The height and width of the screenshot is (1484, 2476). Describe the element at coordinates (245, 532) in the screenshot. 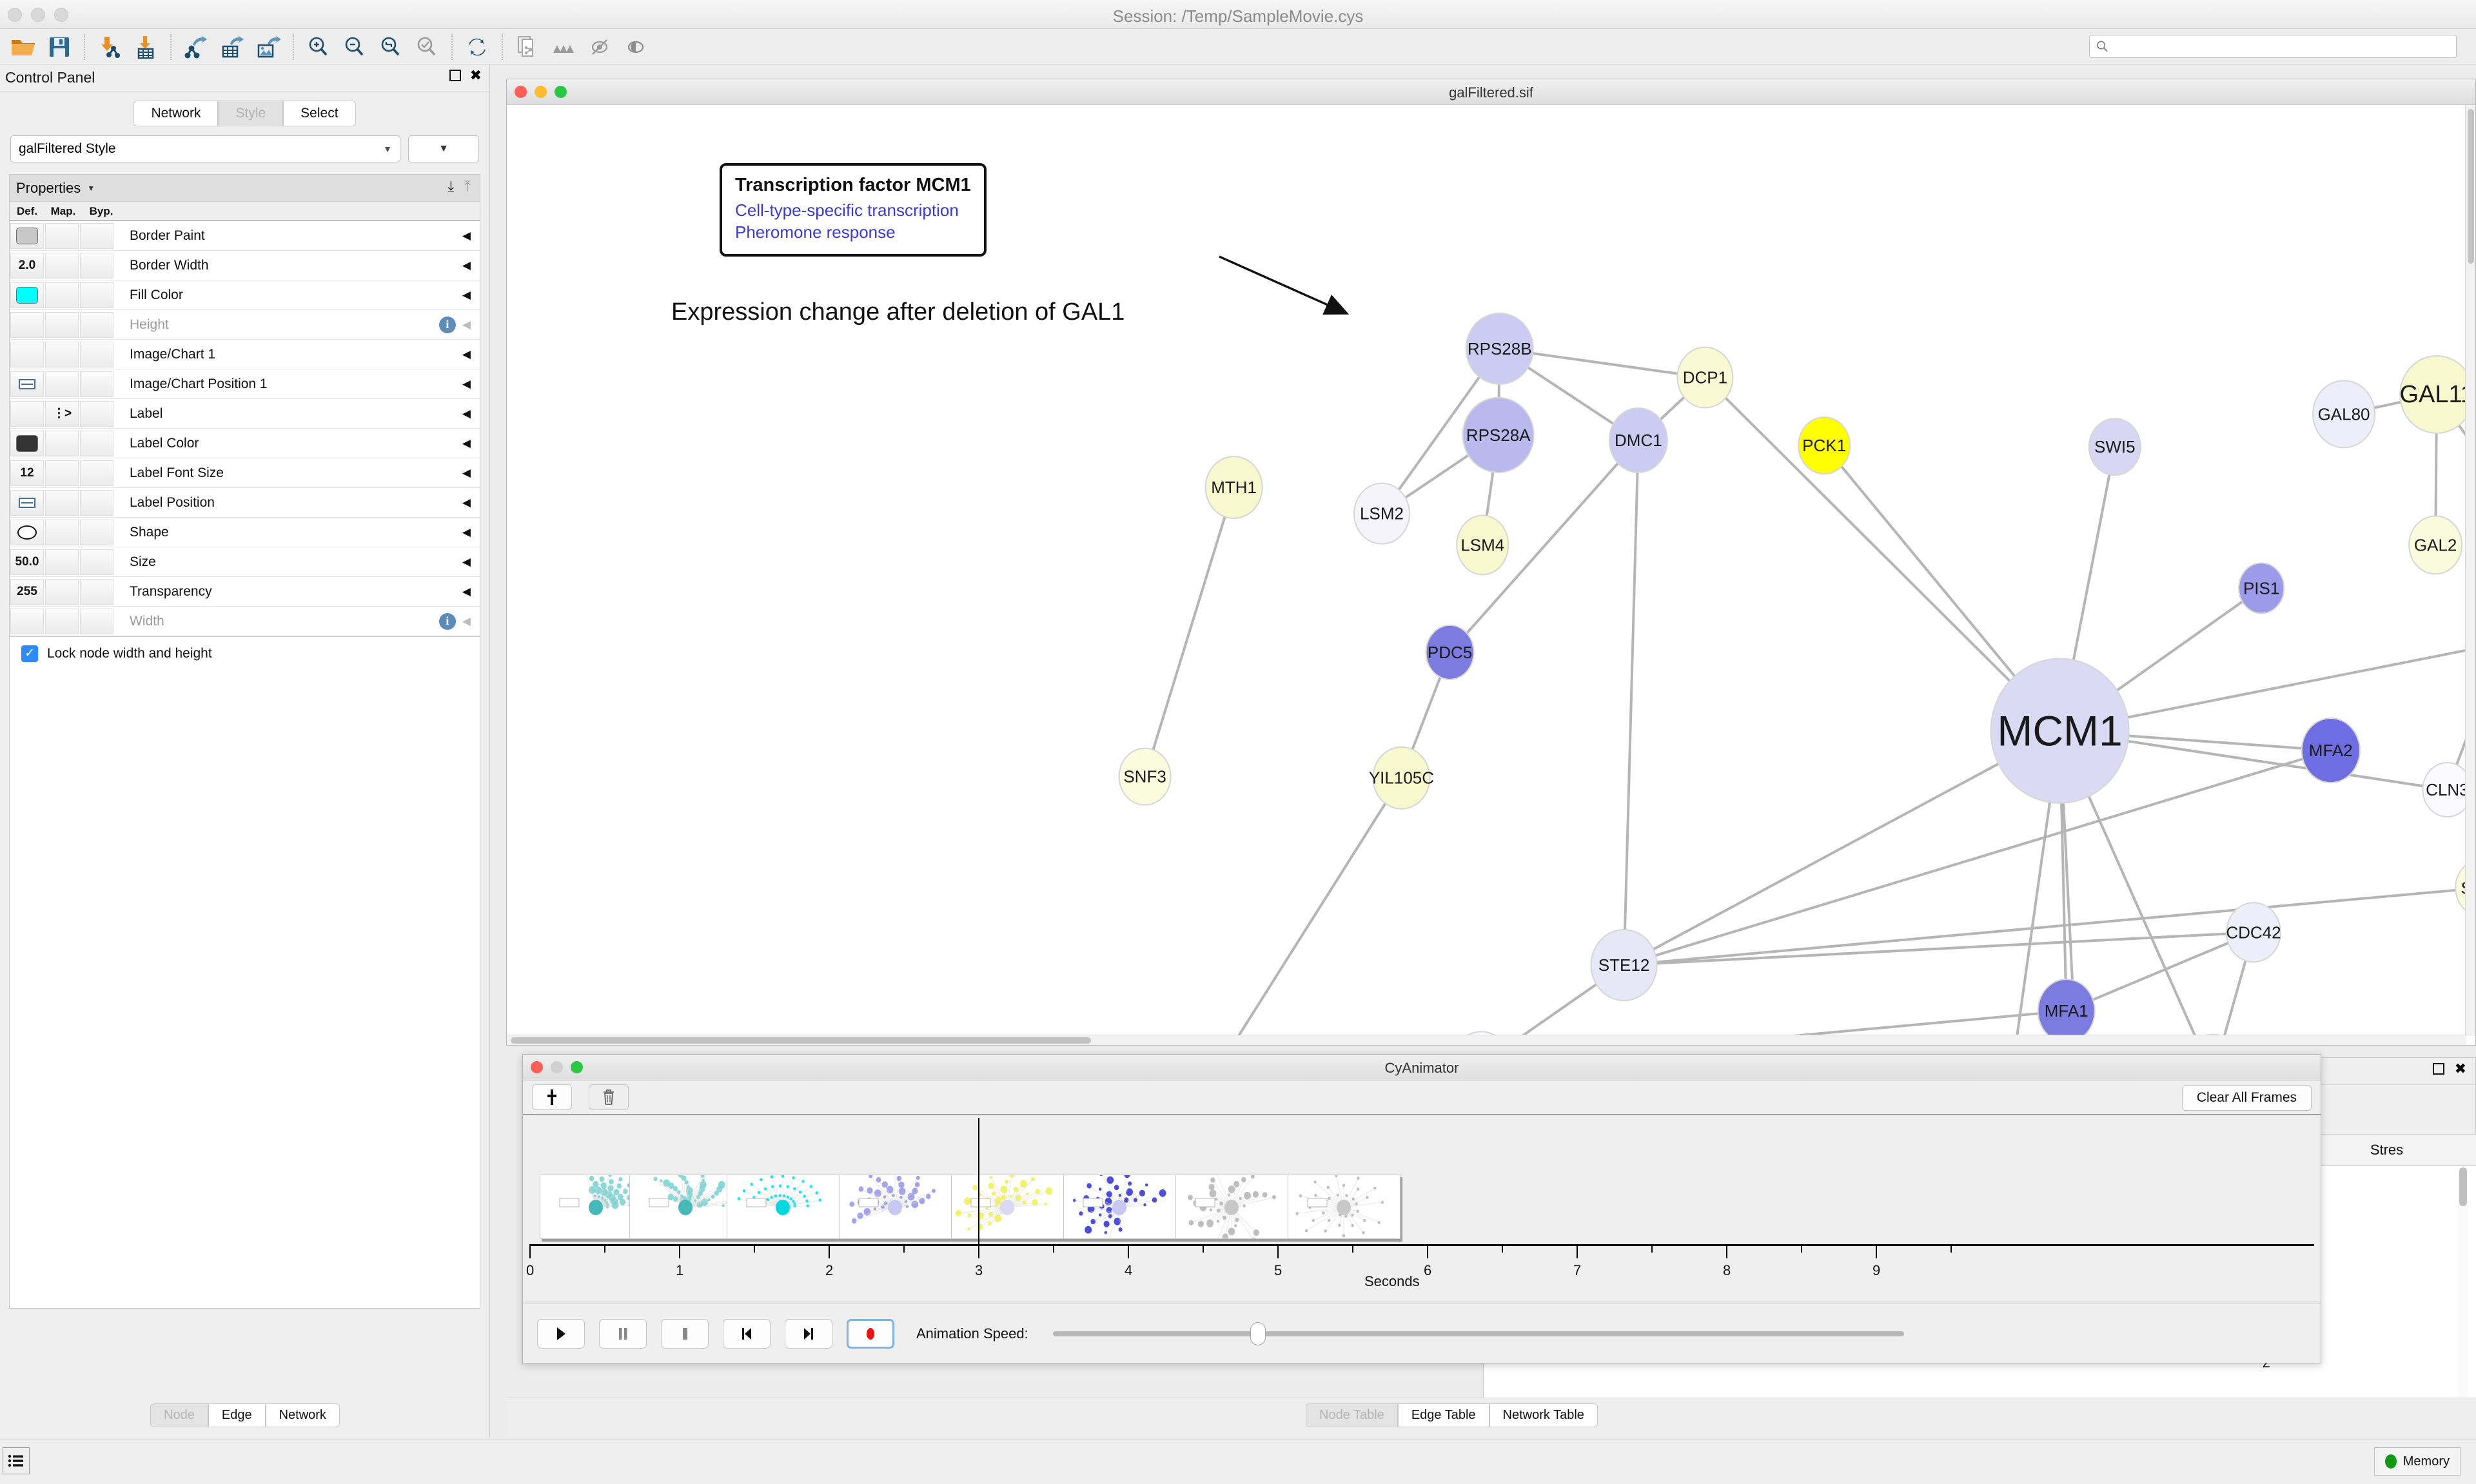

I see `property-row: Shape ◀` at that location.